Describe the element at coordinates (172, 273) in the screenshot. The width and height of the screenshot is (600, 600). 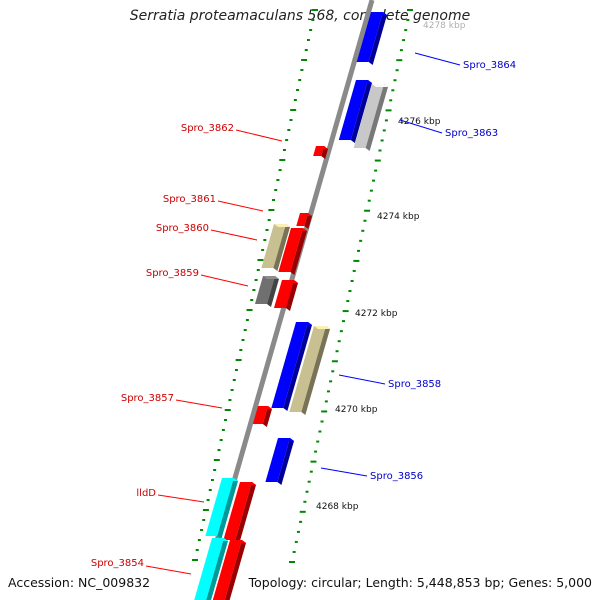
I see `gene-label: Spro_3859` at that location.